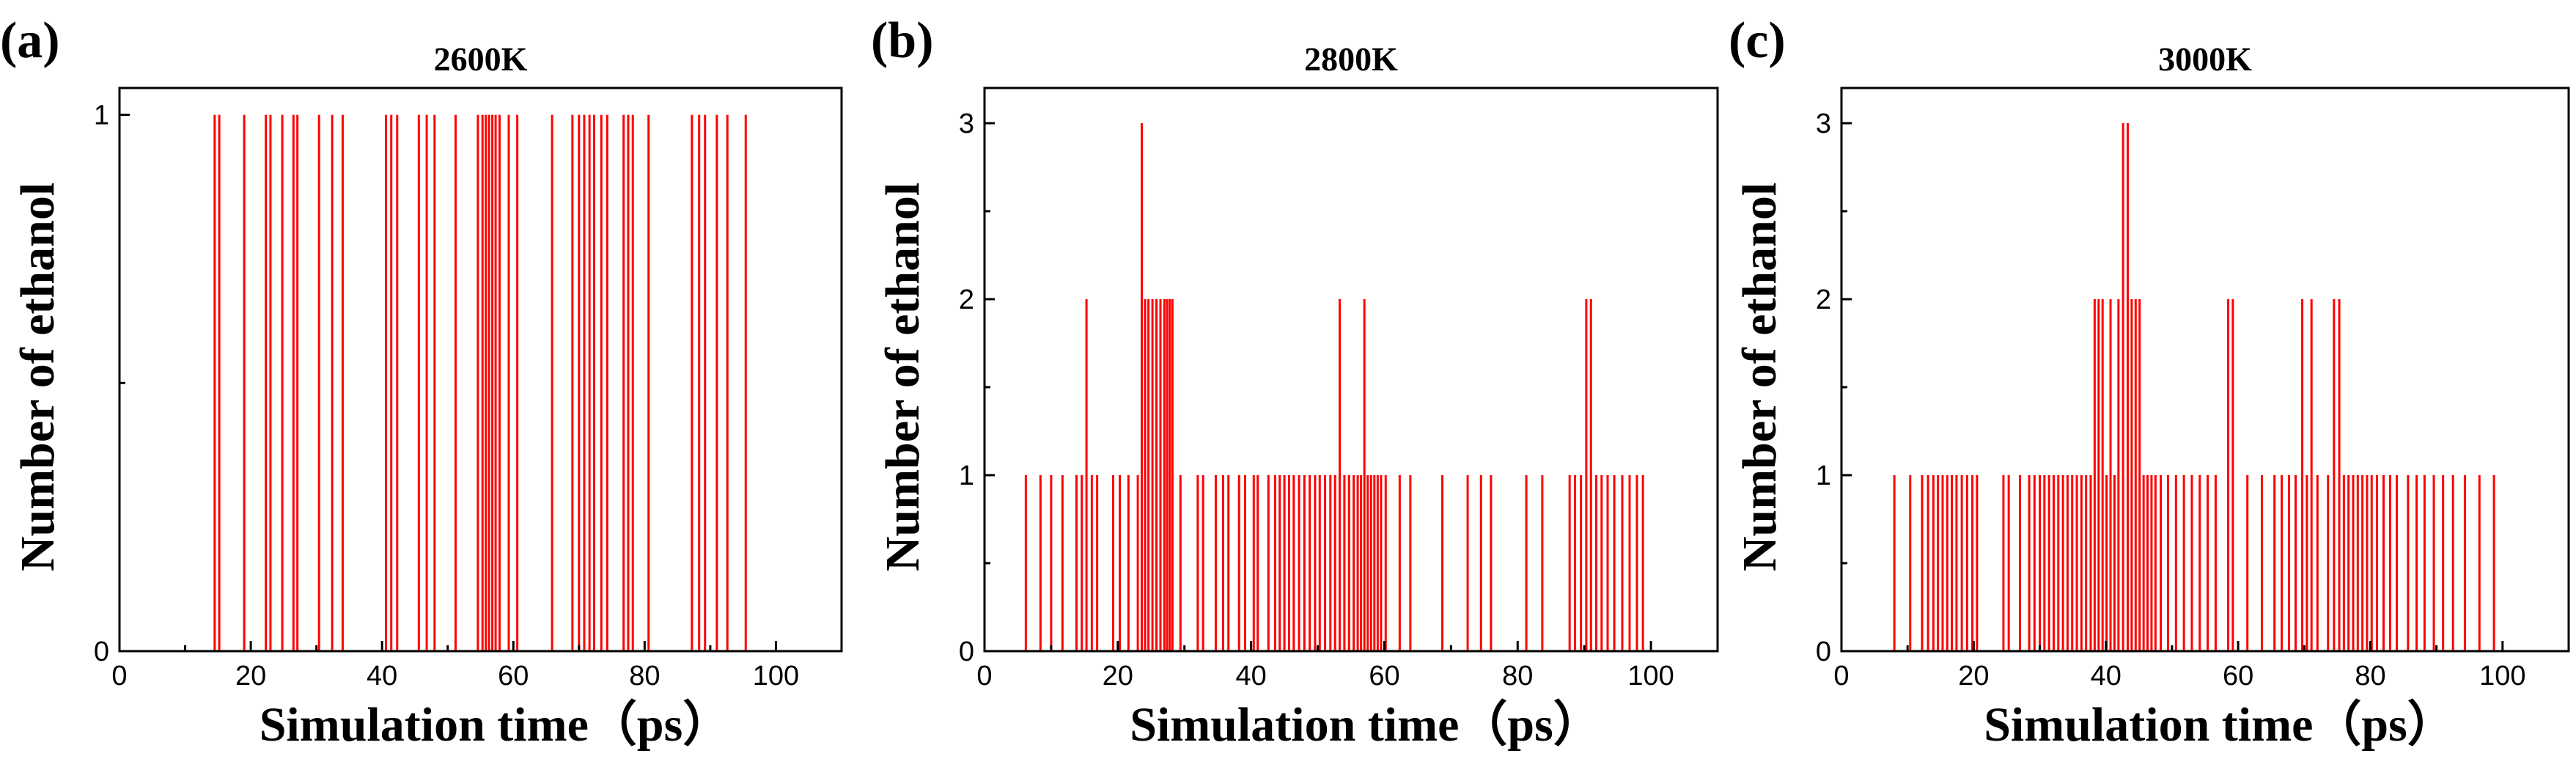 This screenshot has height=767, width=2576. What do you see at coordinates (481, 59) in the screenshot?
I see `panel-title: 2600K` at bounding box center [481, 59].